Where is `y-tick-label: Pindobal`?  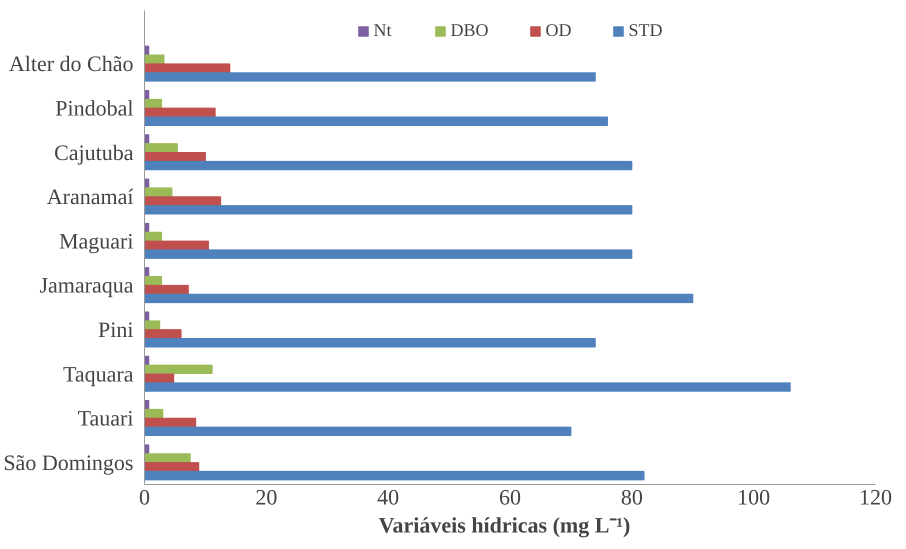
y-tick-label: Pindobal is located at coordinates (94, 107).